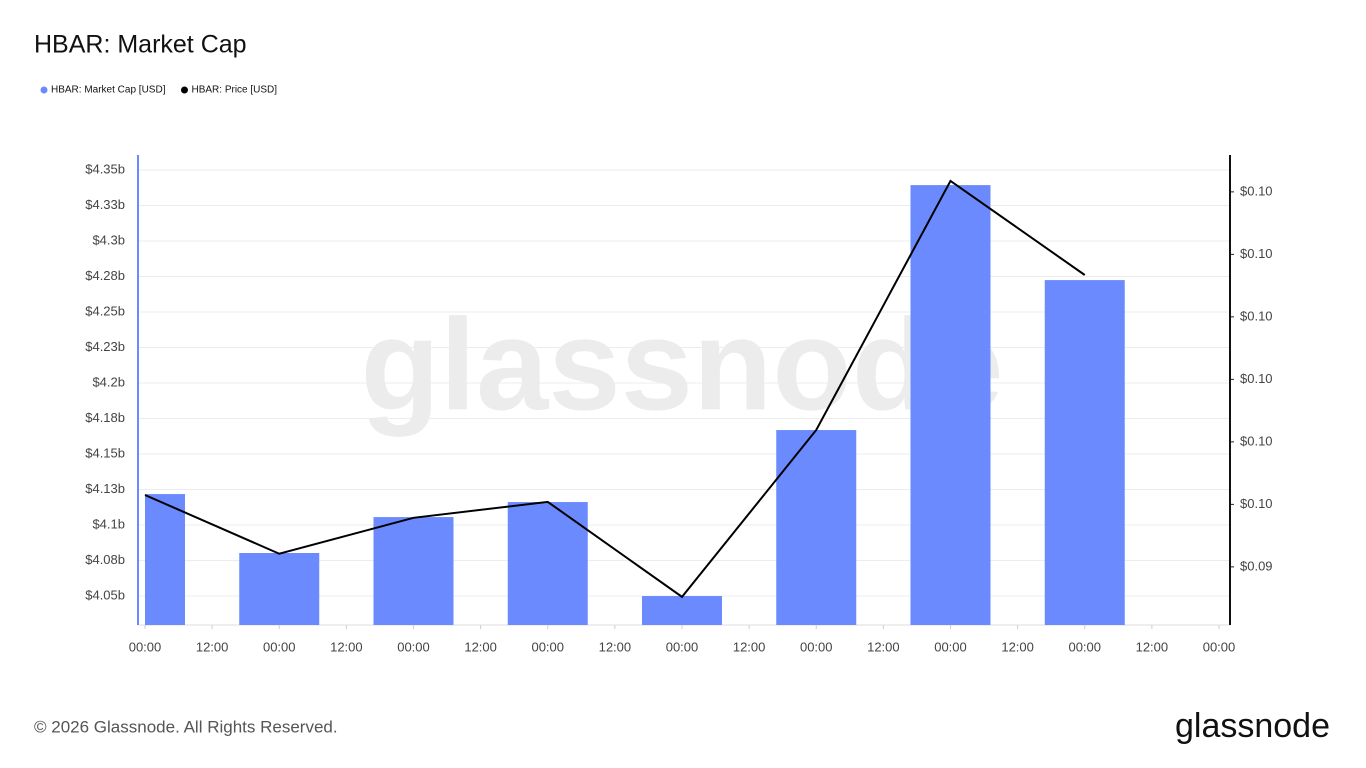  What do you see at coordinates (105, 310) in the screenshot?
I see `y-tick-label: $4.25b` at bounding box center [105, 310].